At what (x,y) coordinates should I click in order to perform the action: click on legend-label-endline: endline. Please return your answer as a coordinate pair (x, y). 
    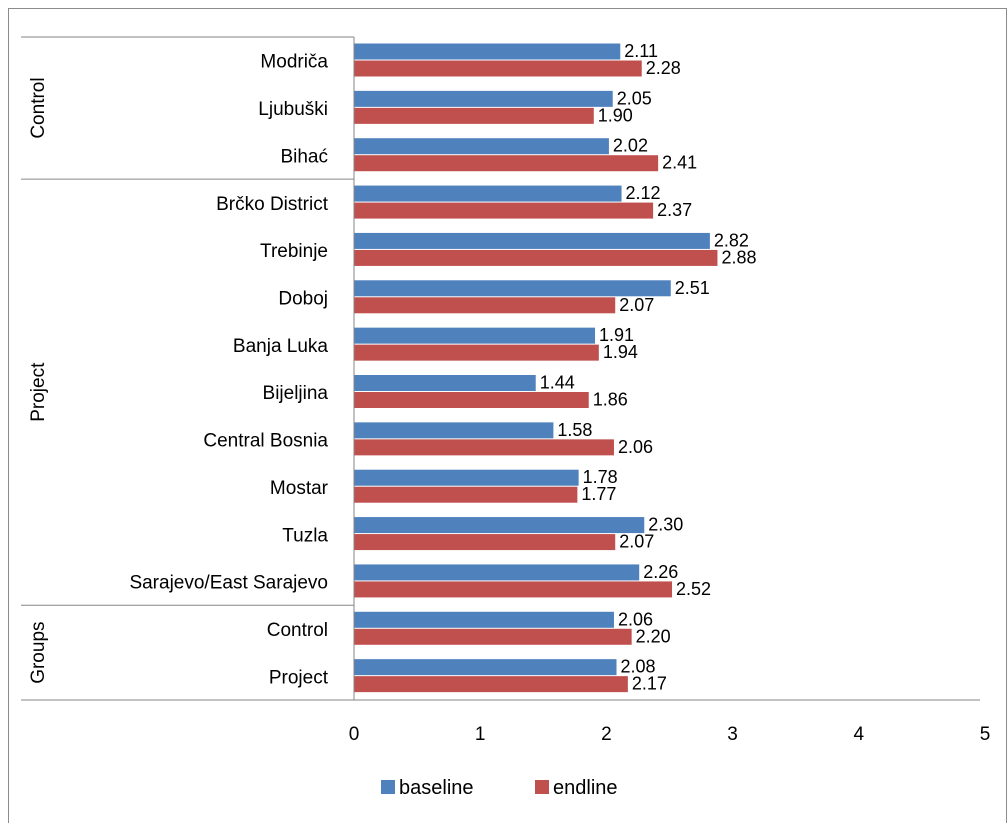
    Looking at the image, I should click on (585, 788).